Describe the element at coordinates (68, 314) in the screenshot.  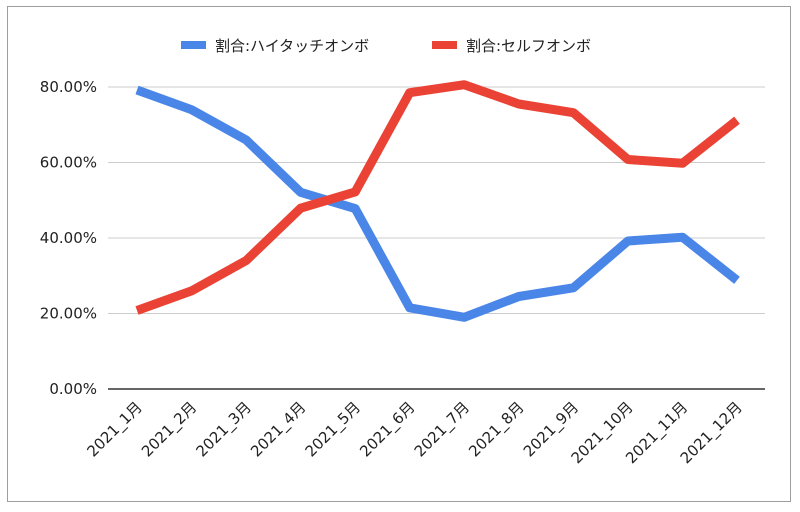
I see `y-tick-label: 20.00%` at that location.